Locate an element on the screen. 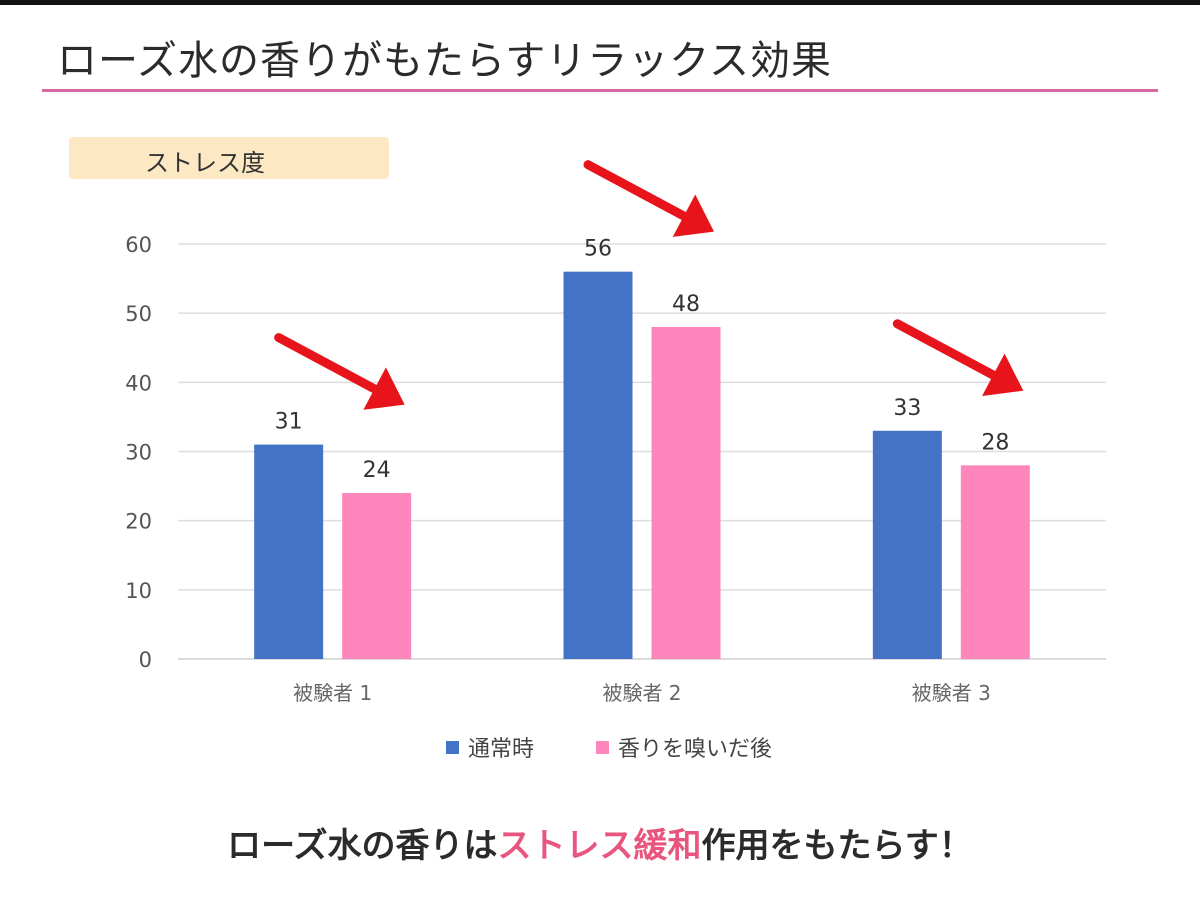 Image resolution: width=1200 pixels, height=897 pixels. x-tick-label: 被験者 1 is located at coordinates (332, 693).